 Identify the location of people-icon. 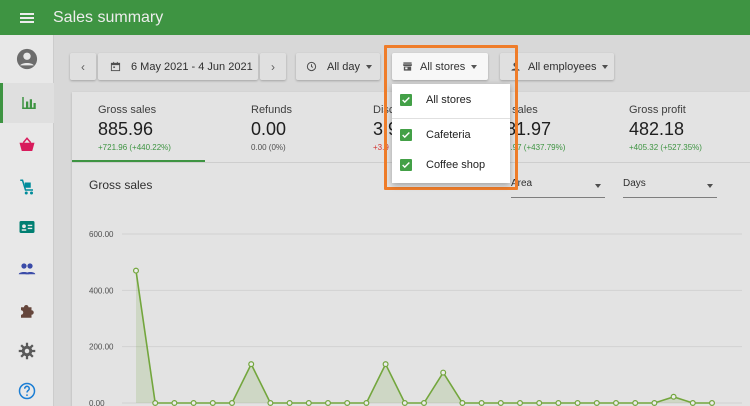
(27, 269).